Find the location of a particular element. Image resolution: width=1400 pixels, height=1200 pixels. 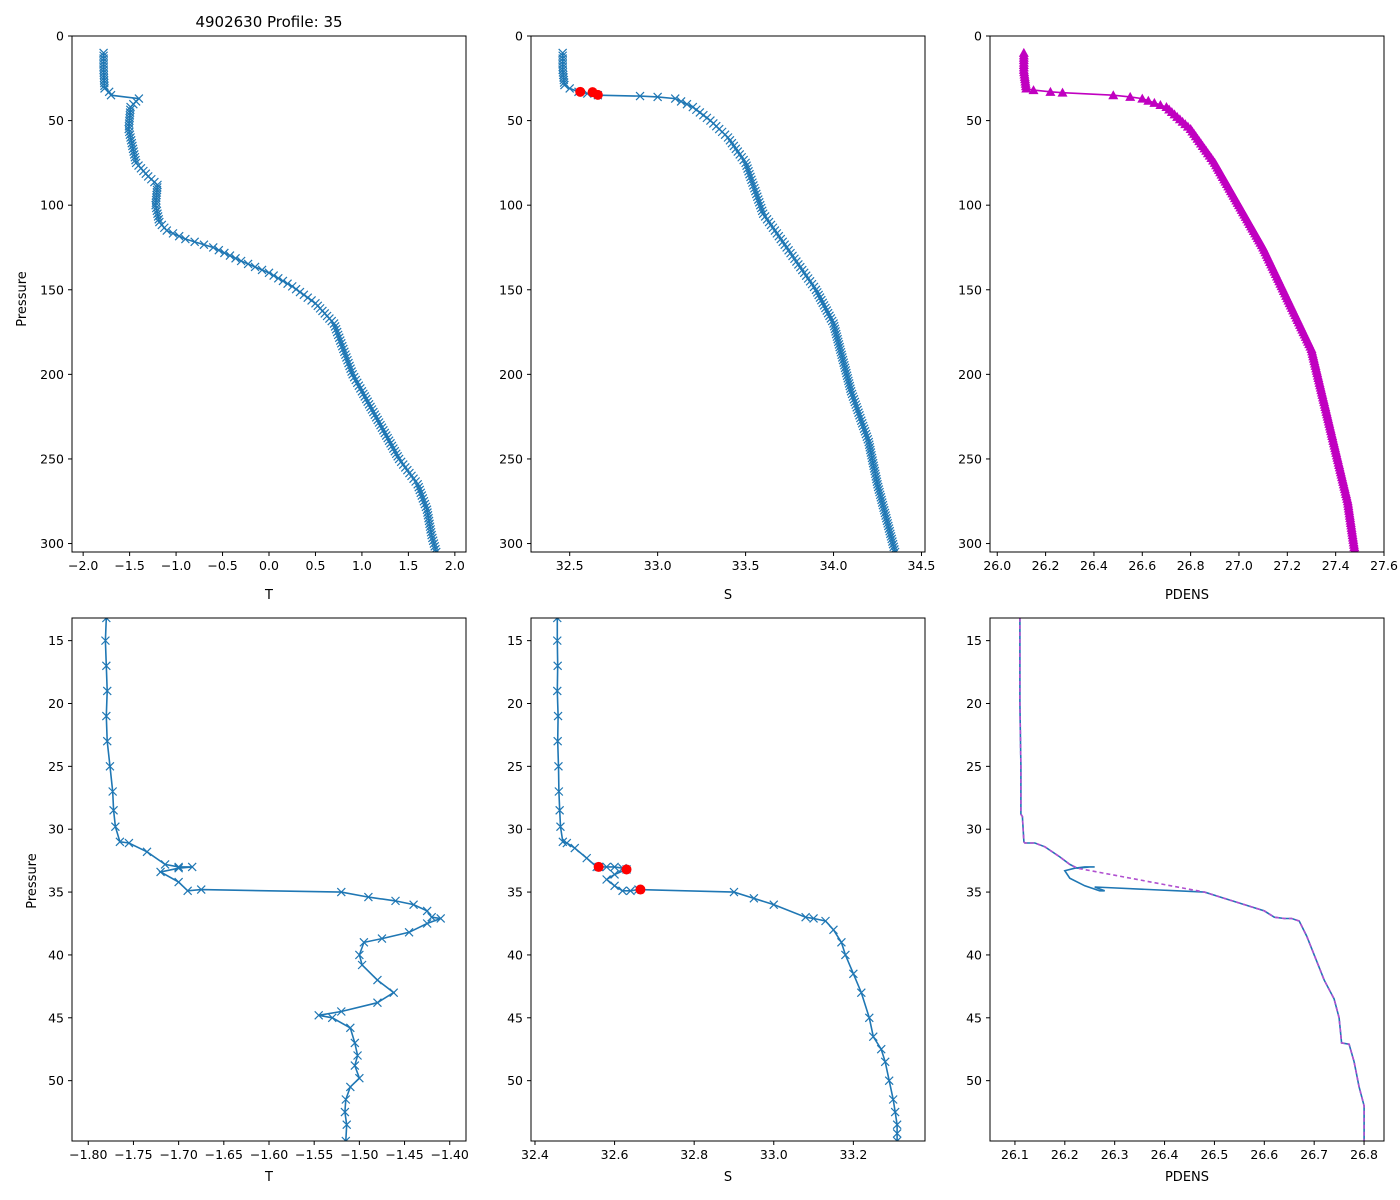

x-tick-label: 0.5 is located at coordinates (316, 565).